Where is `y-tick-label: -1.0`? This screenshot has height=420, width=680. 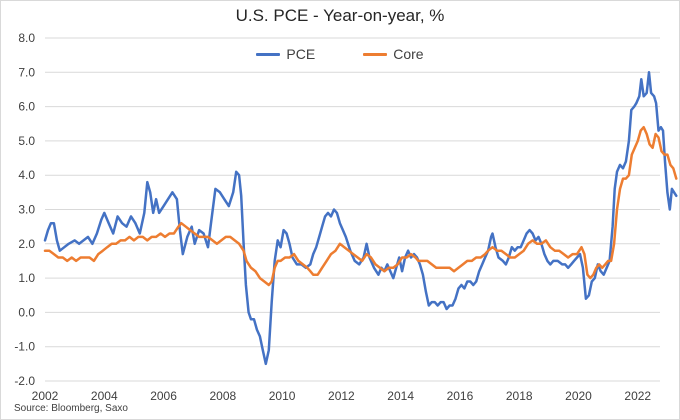 y-tick-label: -1.0 is located at coordinates (24, 347).